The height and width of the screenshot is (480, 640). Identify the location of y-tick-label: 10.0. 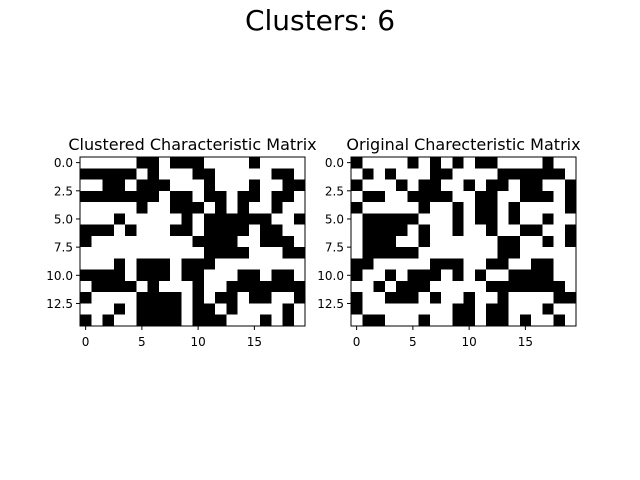
(330, 276).